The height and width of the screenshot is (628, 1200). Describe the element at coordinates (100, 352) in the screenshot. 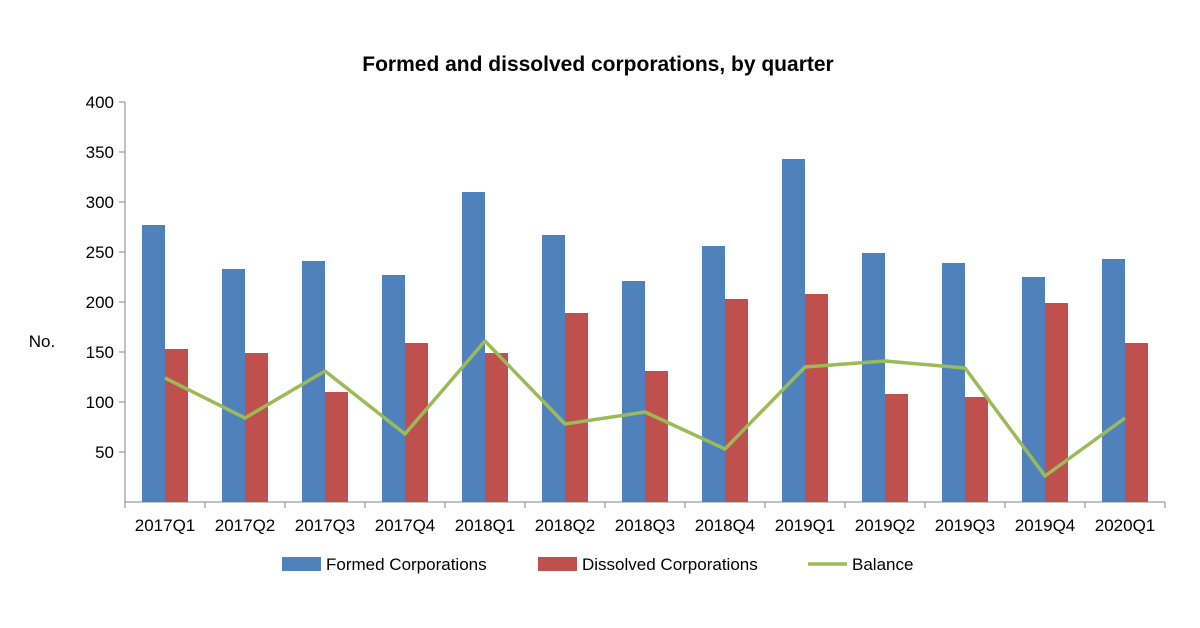

I see `y-tick-label: 150` at that location.